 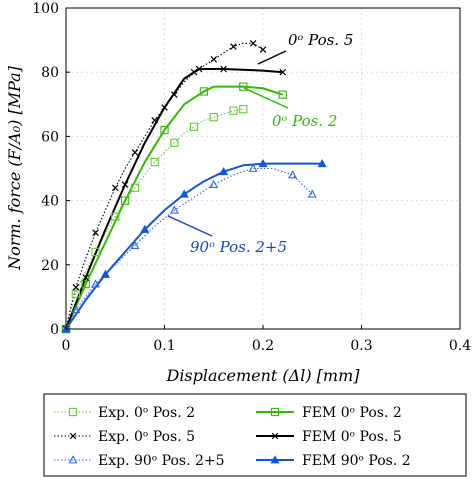 What do you see at coordinates (66, 346) in the screenshot?
I see `x-tick-label: 0` at bounding box center [66, 346].